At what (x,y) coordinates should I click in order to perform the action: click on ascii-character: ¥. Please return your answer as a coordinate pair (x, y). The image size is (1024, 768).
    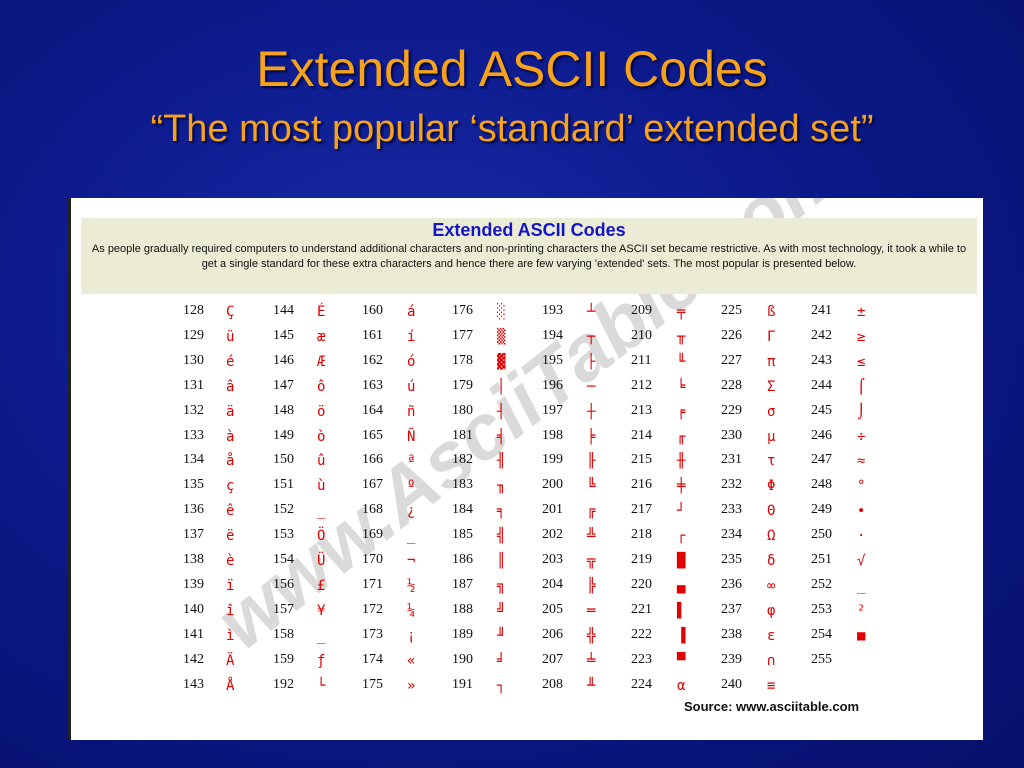
    Looking at the image, I should click on (321, 610).